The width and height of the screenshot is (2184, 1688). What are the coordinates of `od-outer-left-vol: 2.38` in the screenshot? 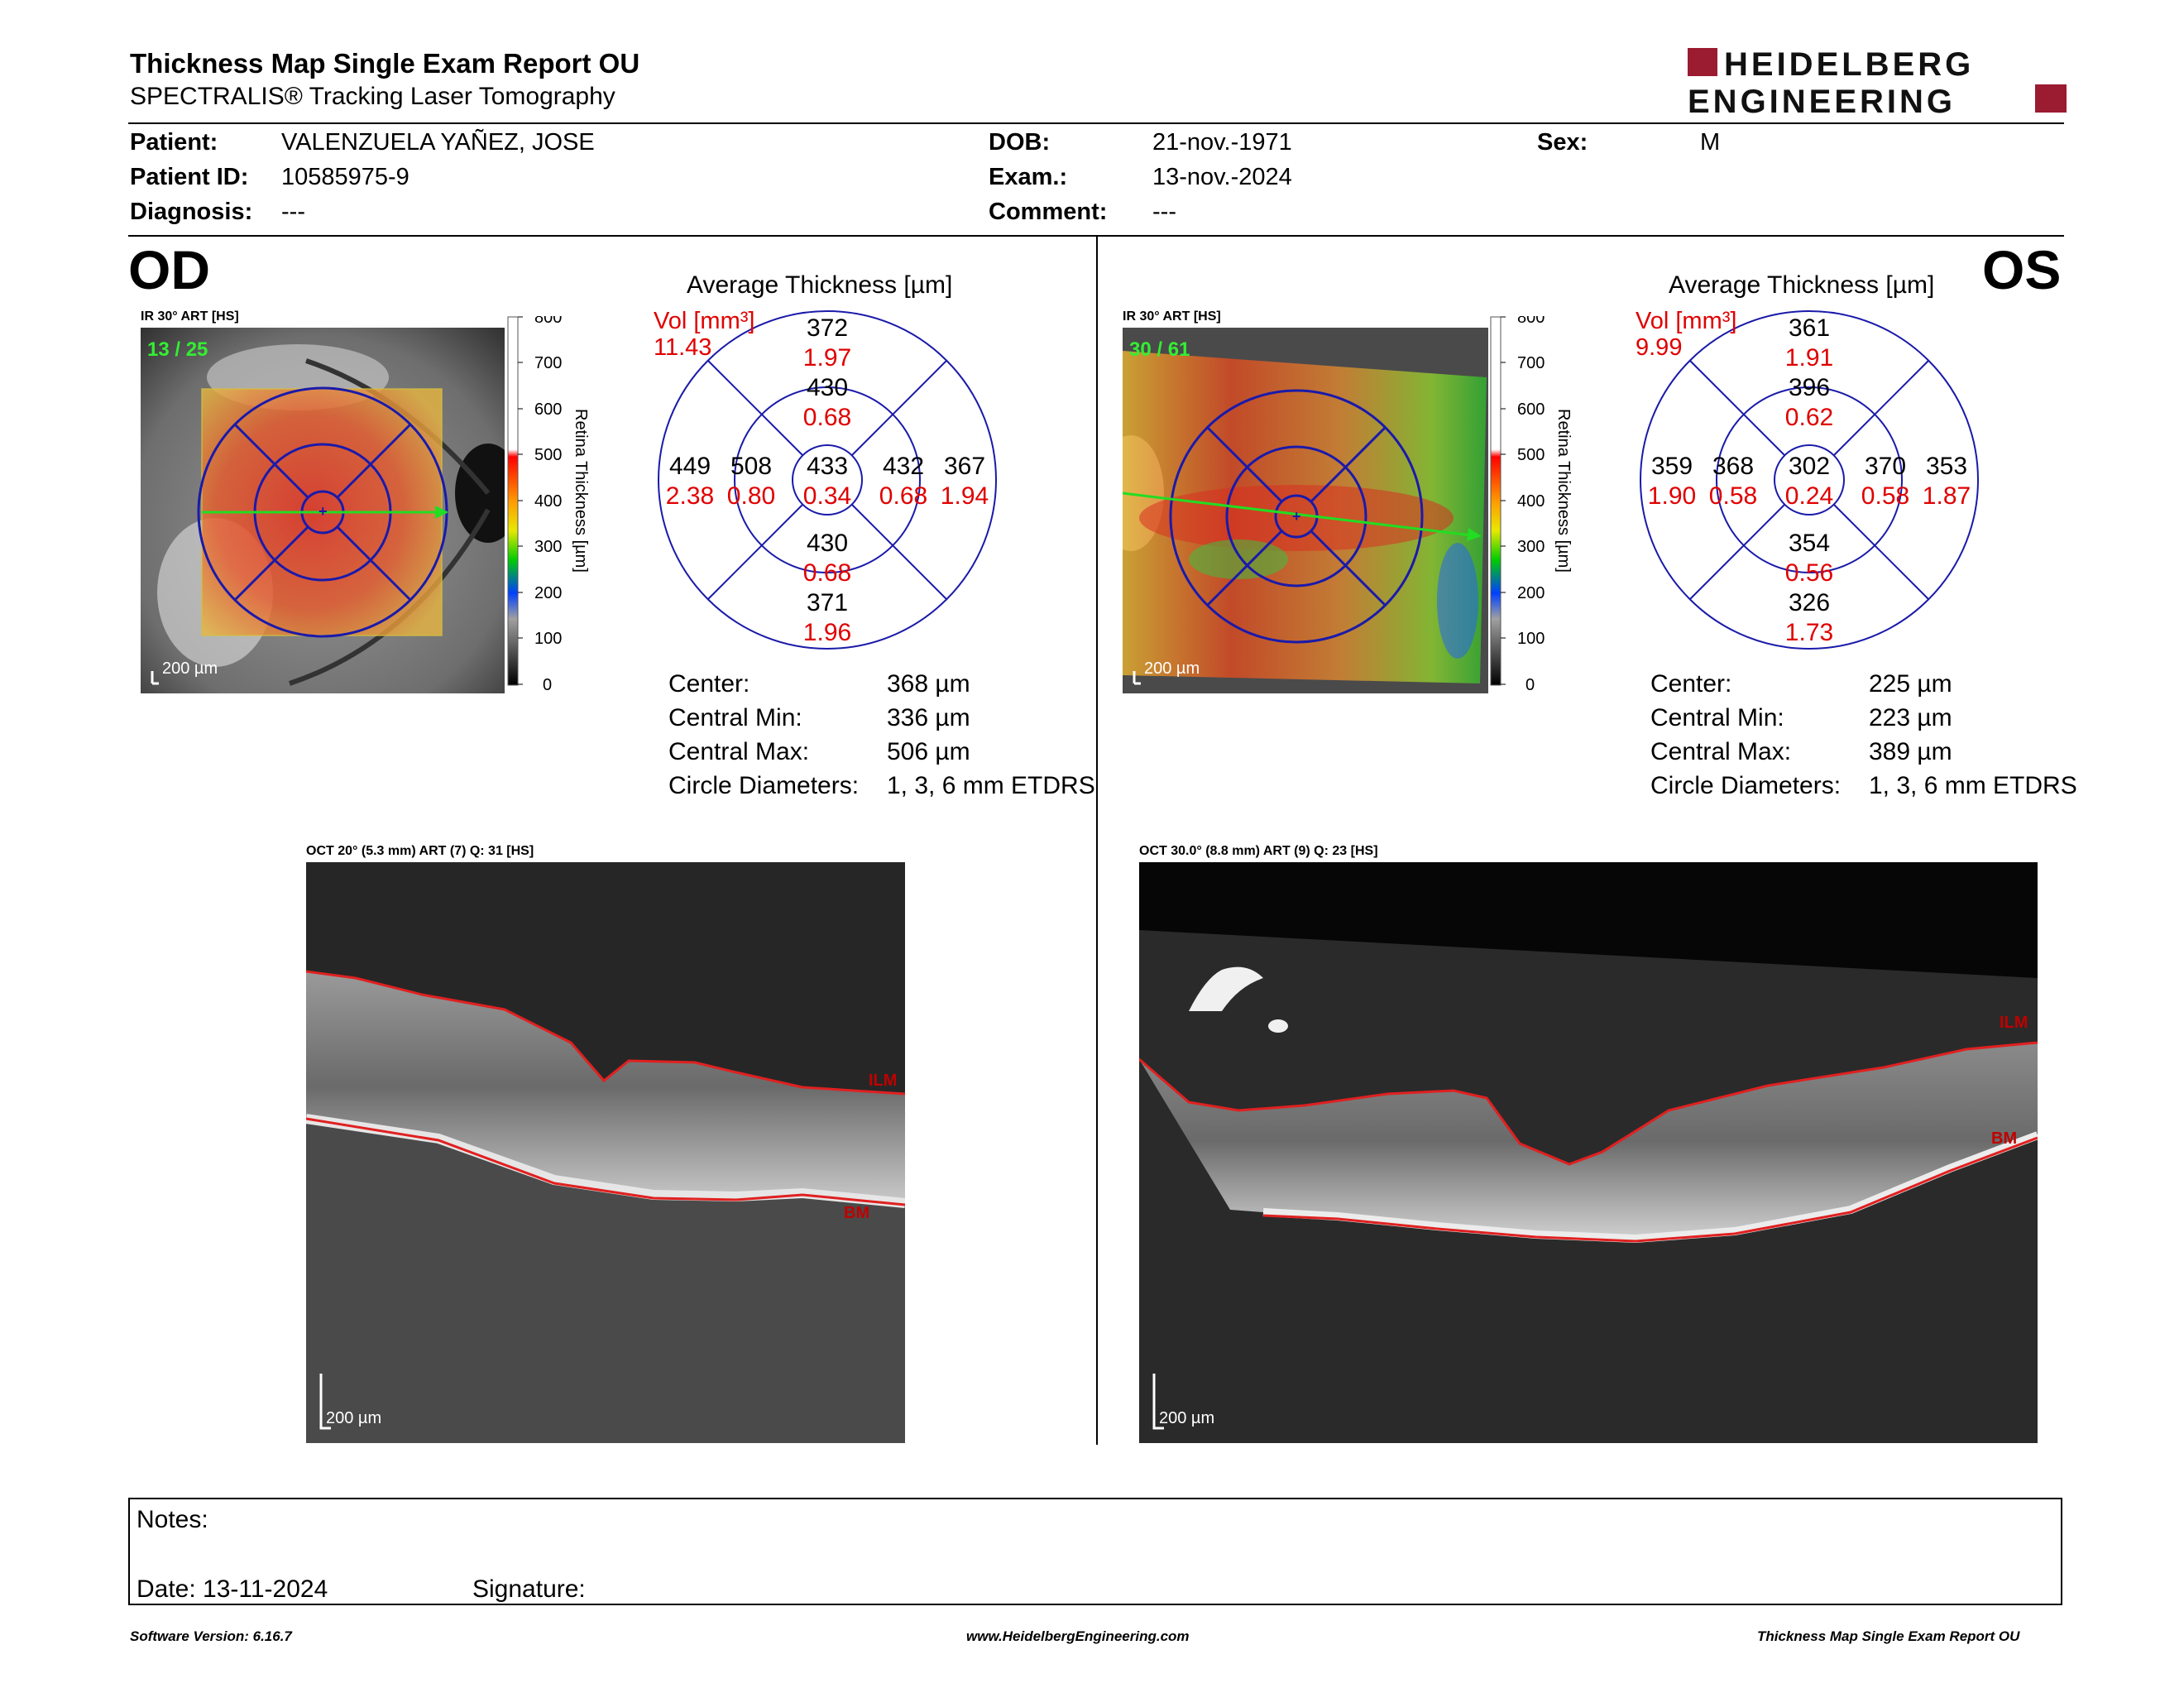 It's located at (690, 496).